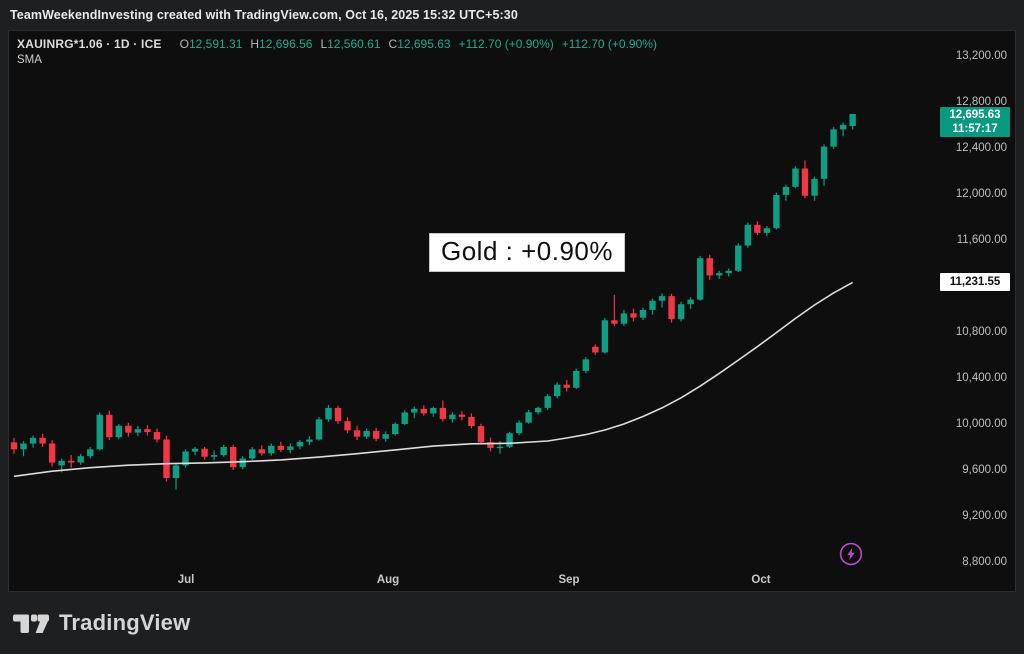 This screenshot has height=654, width=1024. What do you see at coordinates (393, 44) in the screenshot?
I see `close-label: C` at bounding box center [393, 44].